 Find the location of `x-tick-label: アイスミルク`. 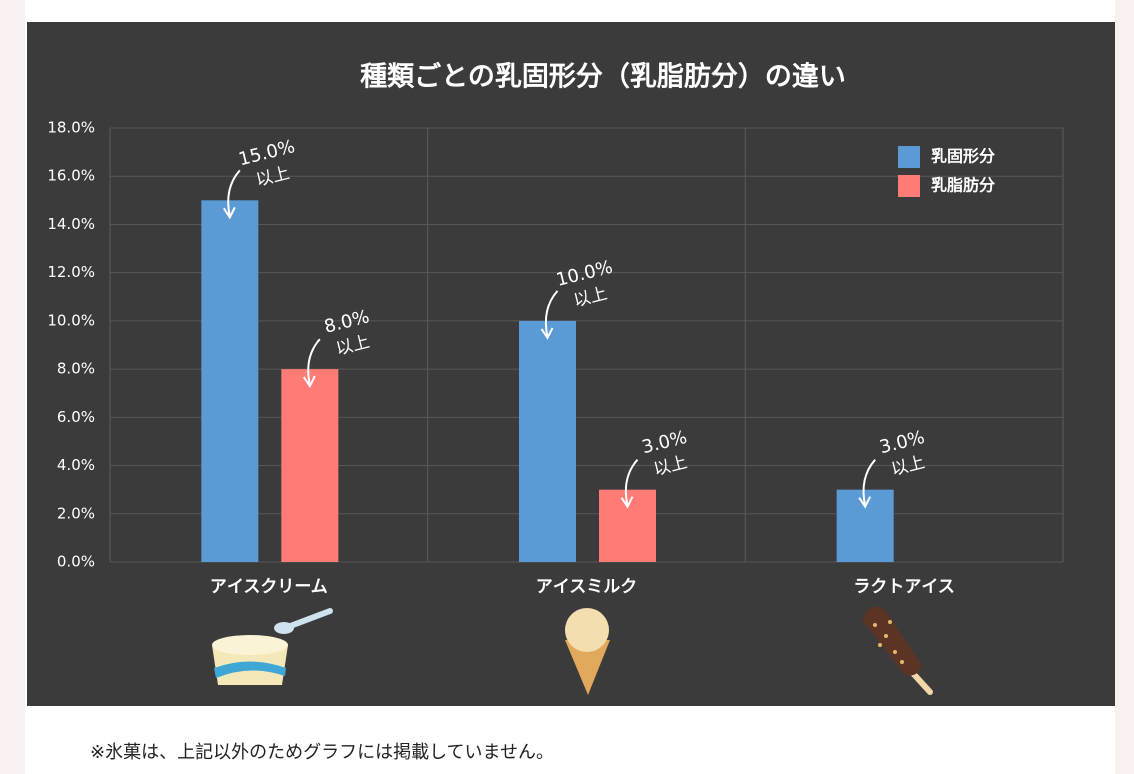

x-tick-label: アイスミルク is located at coordinates (587, 587).